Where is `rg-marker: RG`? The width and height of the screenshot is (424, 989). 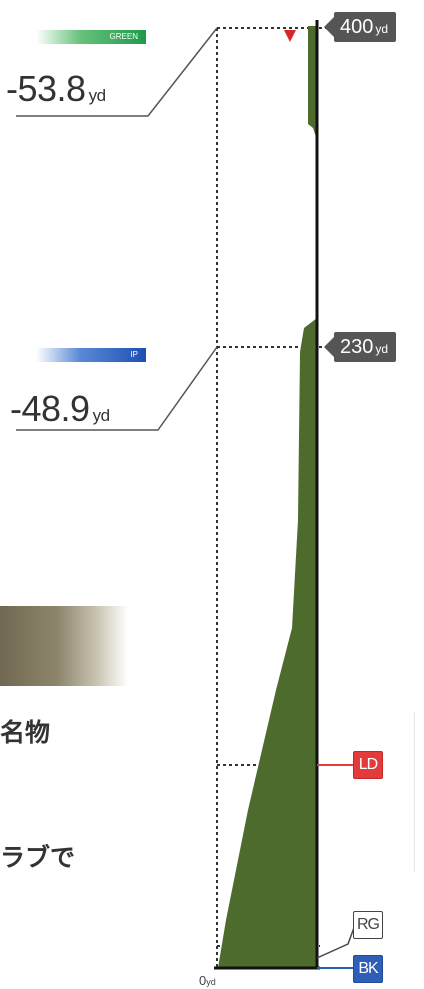 rg-marker: RG is located at coordinates (368, 925).